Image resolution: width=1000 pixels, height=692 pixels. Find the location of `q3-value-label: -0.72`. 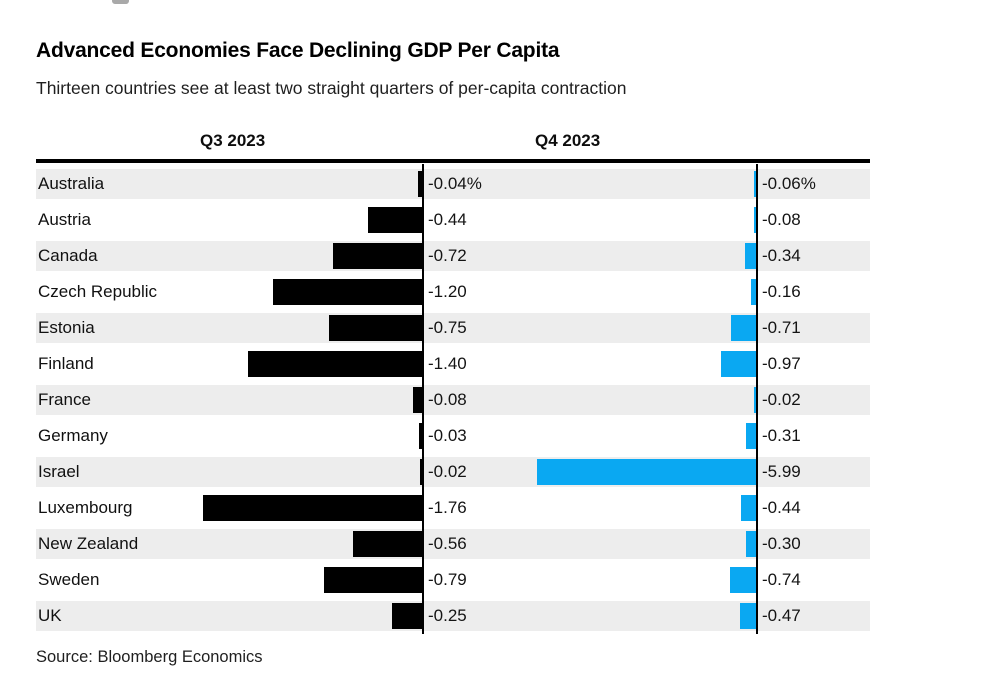

q3-value-label: -0.72 is located at coordinates (447, 255).